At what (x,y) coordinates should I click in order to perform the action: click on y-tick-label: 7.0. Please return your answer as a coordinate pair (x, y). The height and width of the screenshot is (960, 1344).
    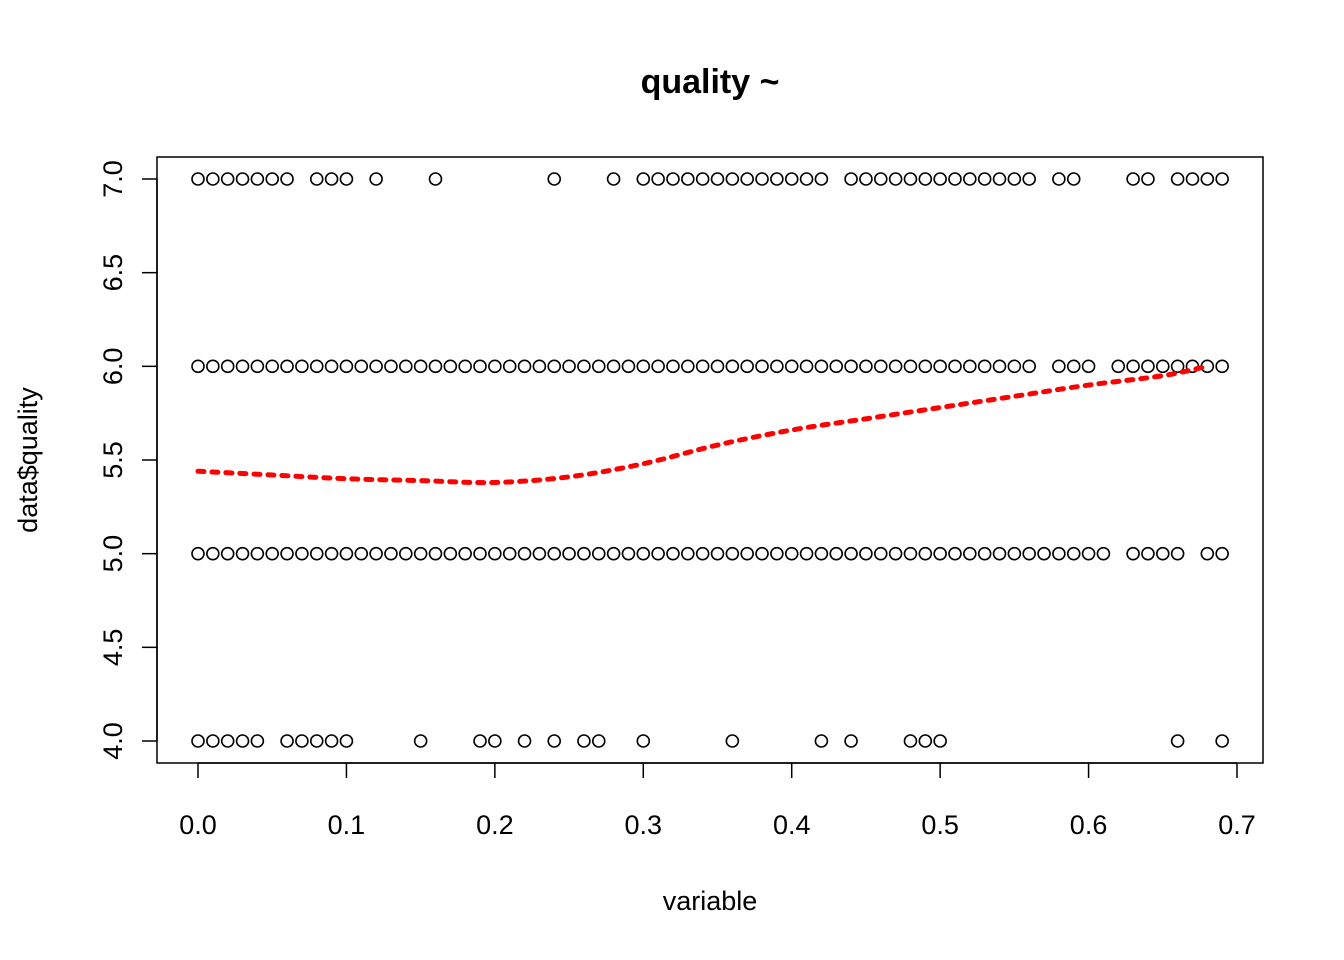
    Looking at the image, I should click on (113, 179).